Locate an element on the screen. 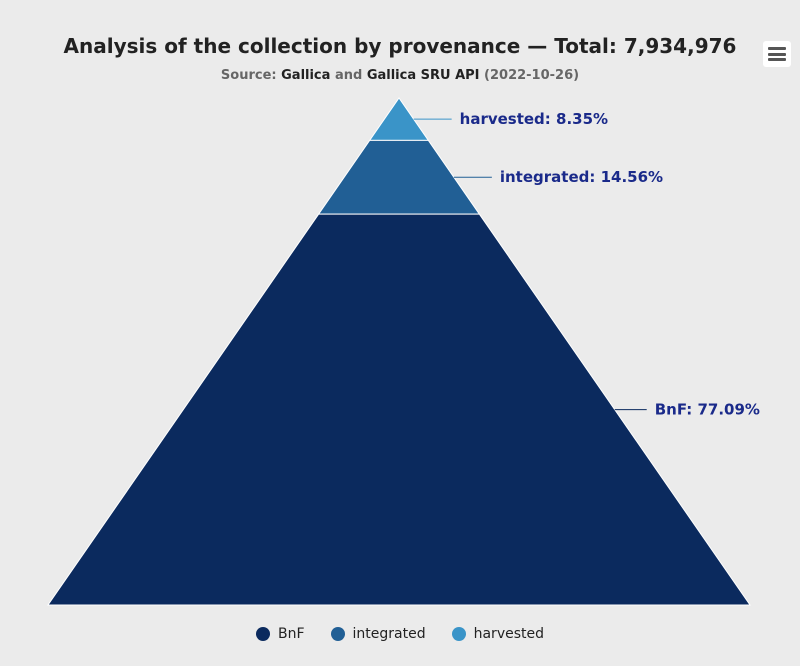 The image size is (800, 666). legend-item-bnf: BnF is located at coordinates (280, 634).